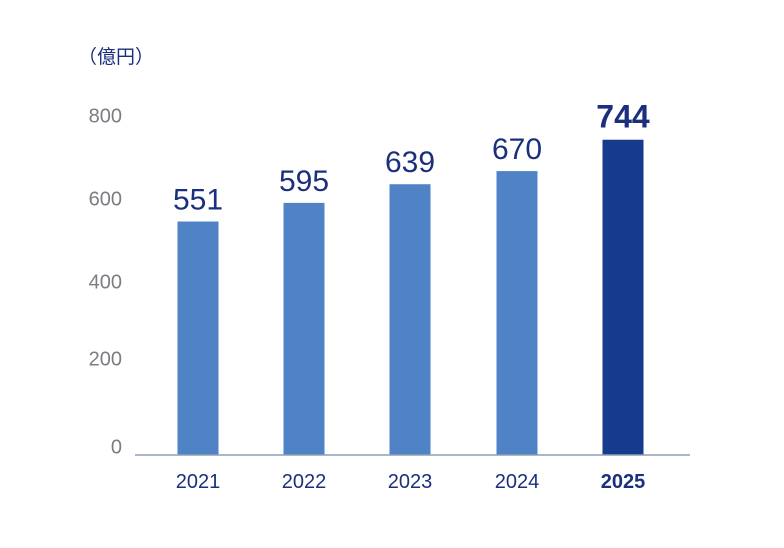 This screenshot has width=784, height=548. I want to click on x-axis-ticks: 2021 2022 2023 2024 2025, so click(411, 482).